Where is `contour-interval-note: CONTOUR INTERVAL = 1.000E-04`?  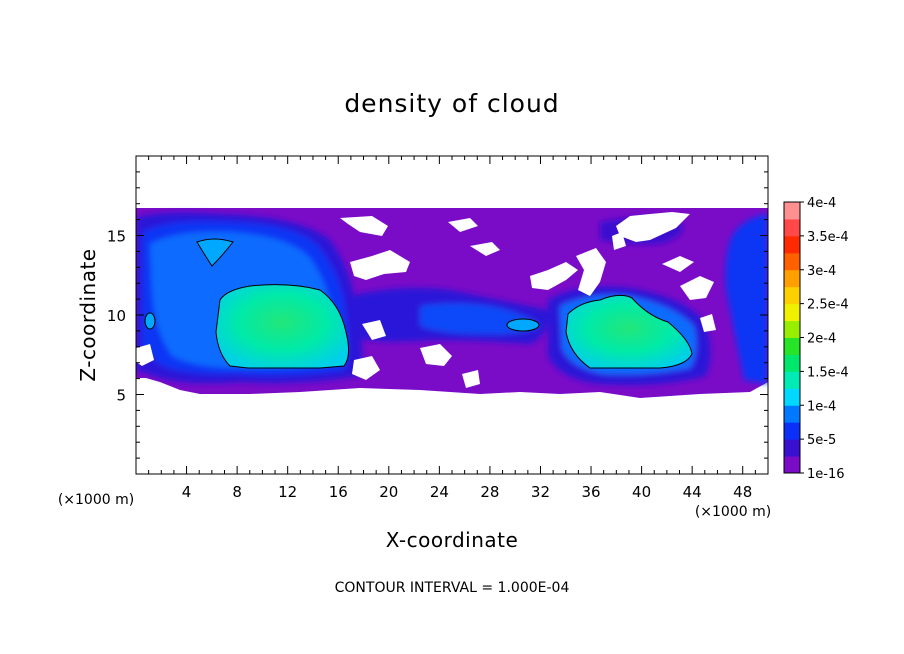 contour-interval-note: CONTOUR INTERVAL = 1.000E-04 is located at coordinates (452, 588).